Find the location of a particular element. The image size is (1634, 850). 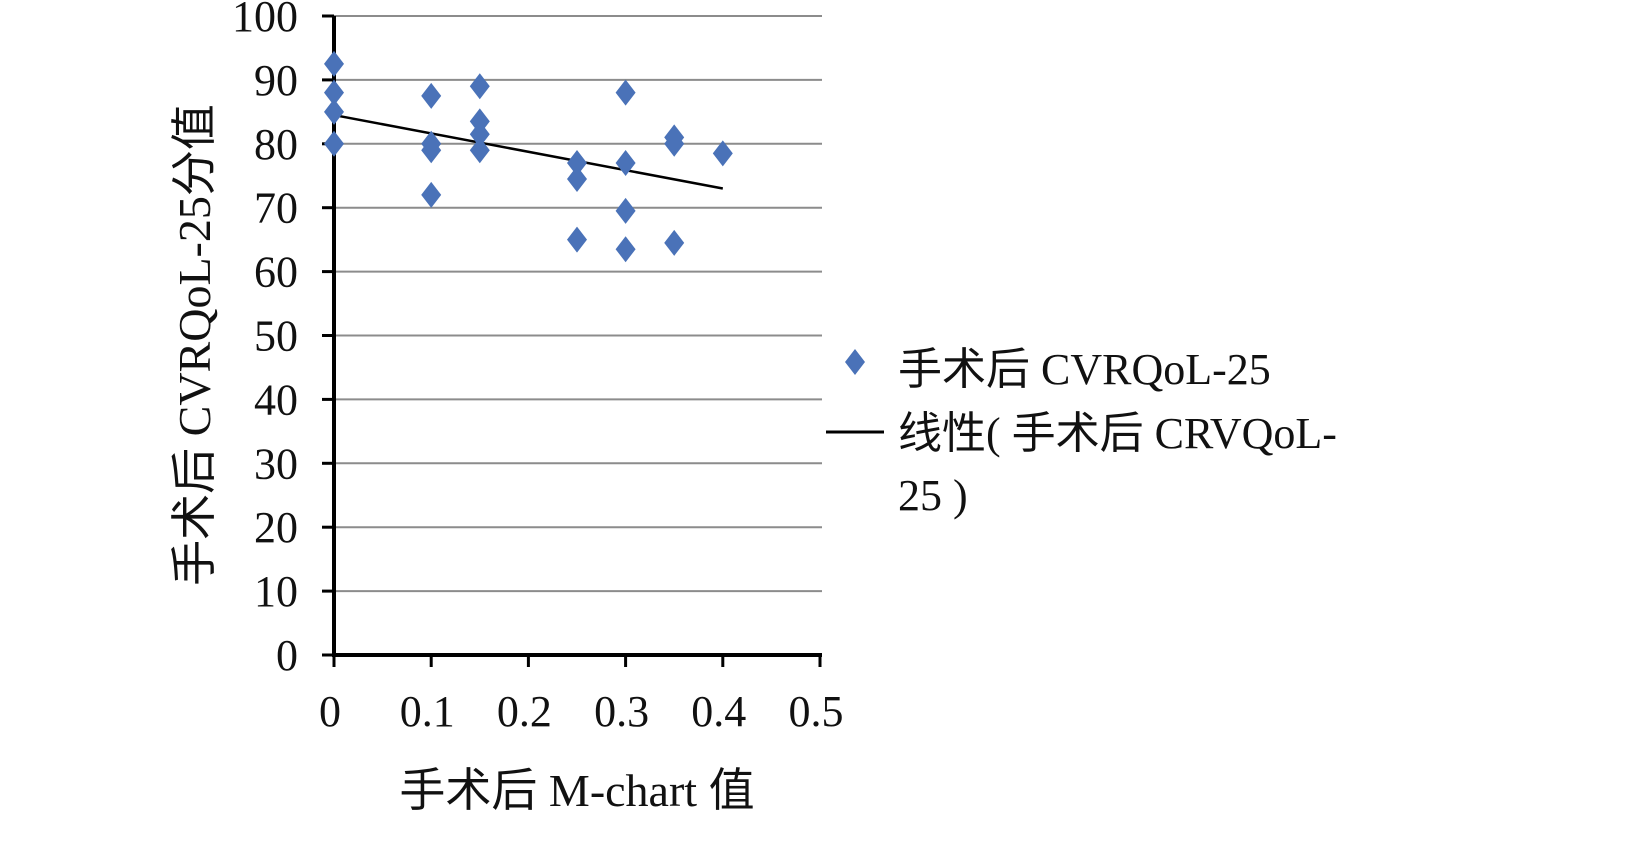

x-tick-label: 0.2 is located at coordinates (524, 711).